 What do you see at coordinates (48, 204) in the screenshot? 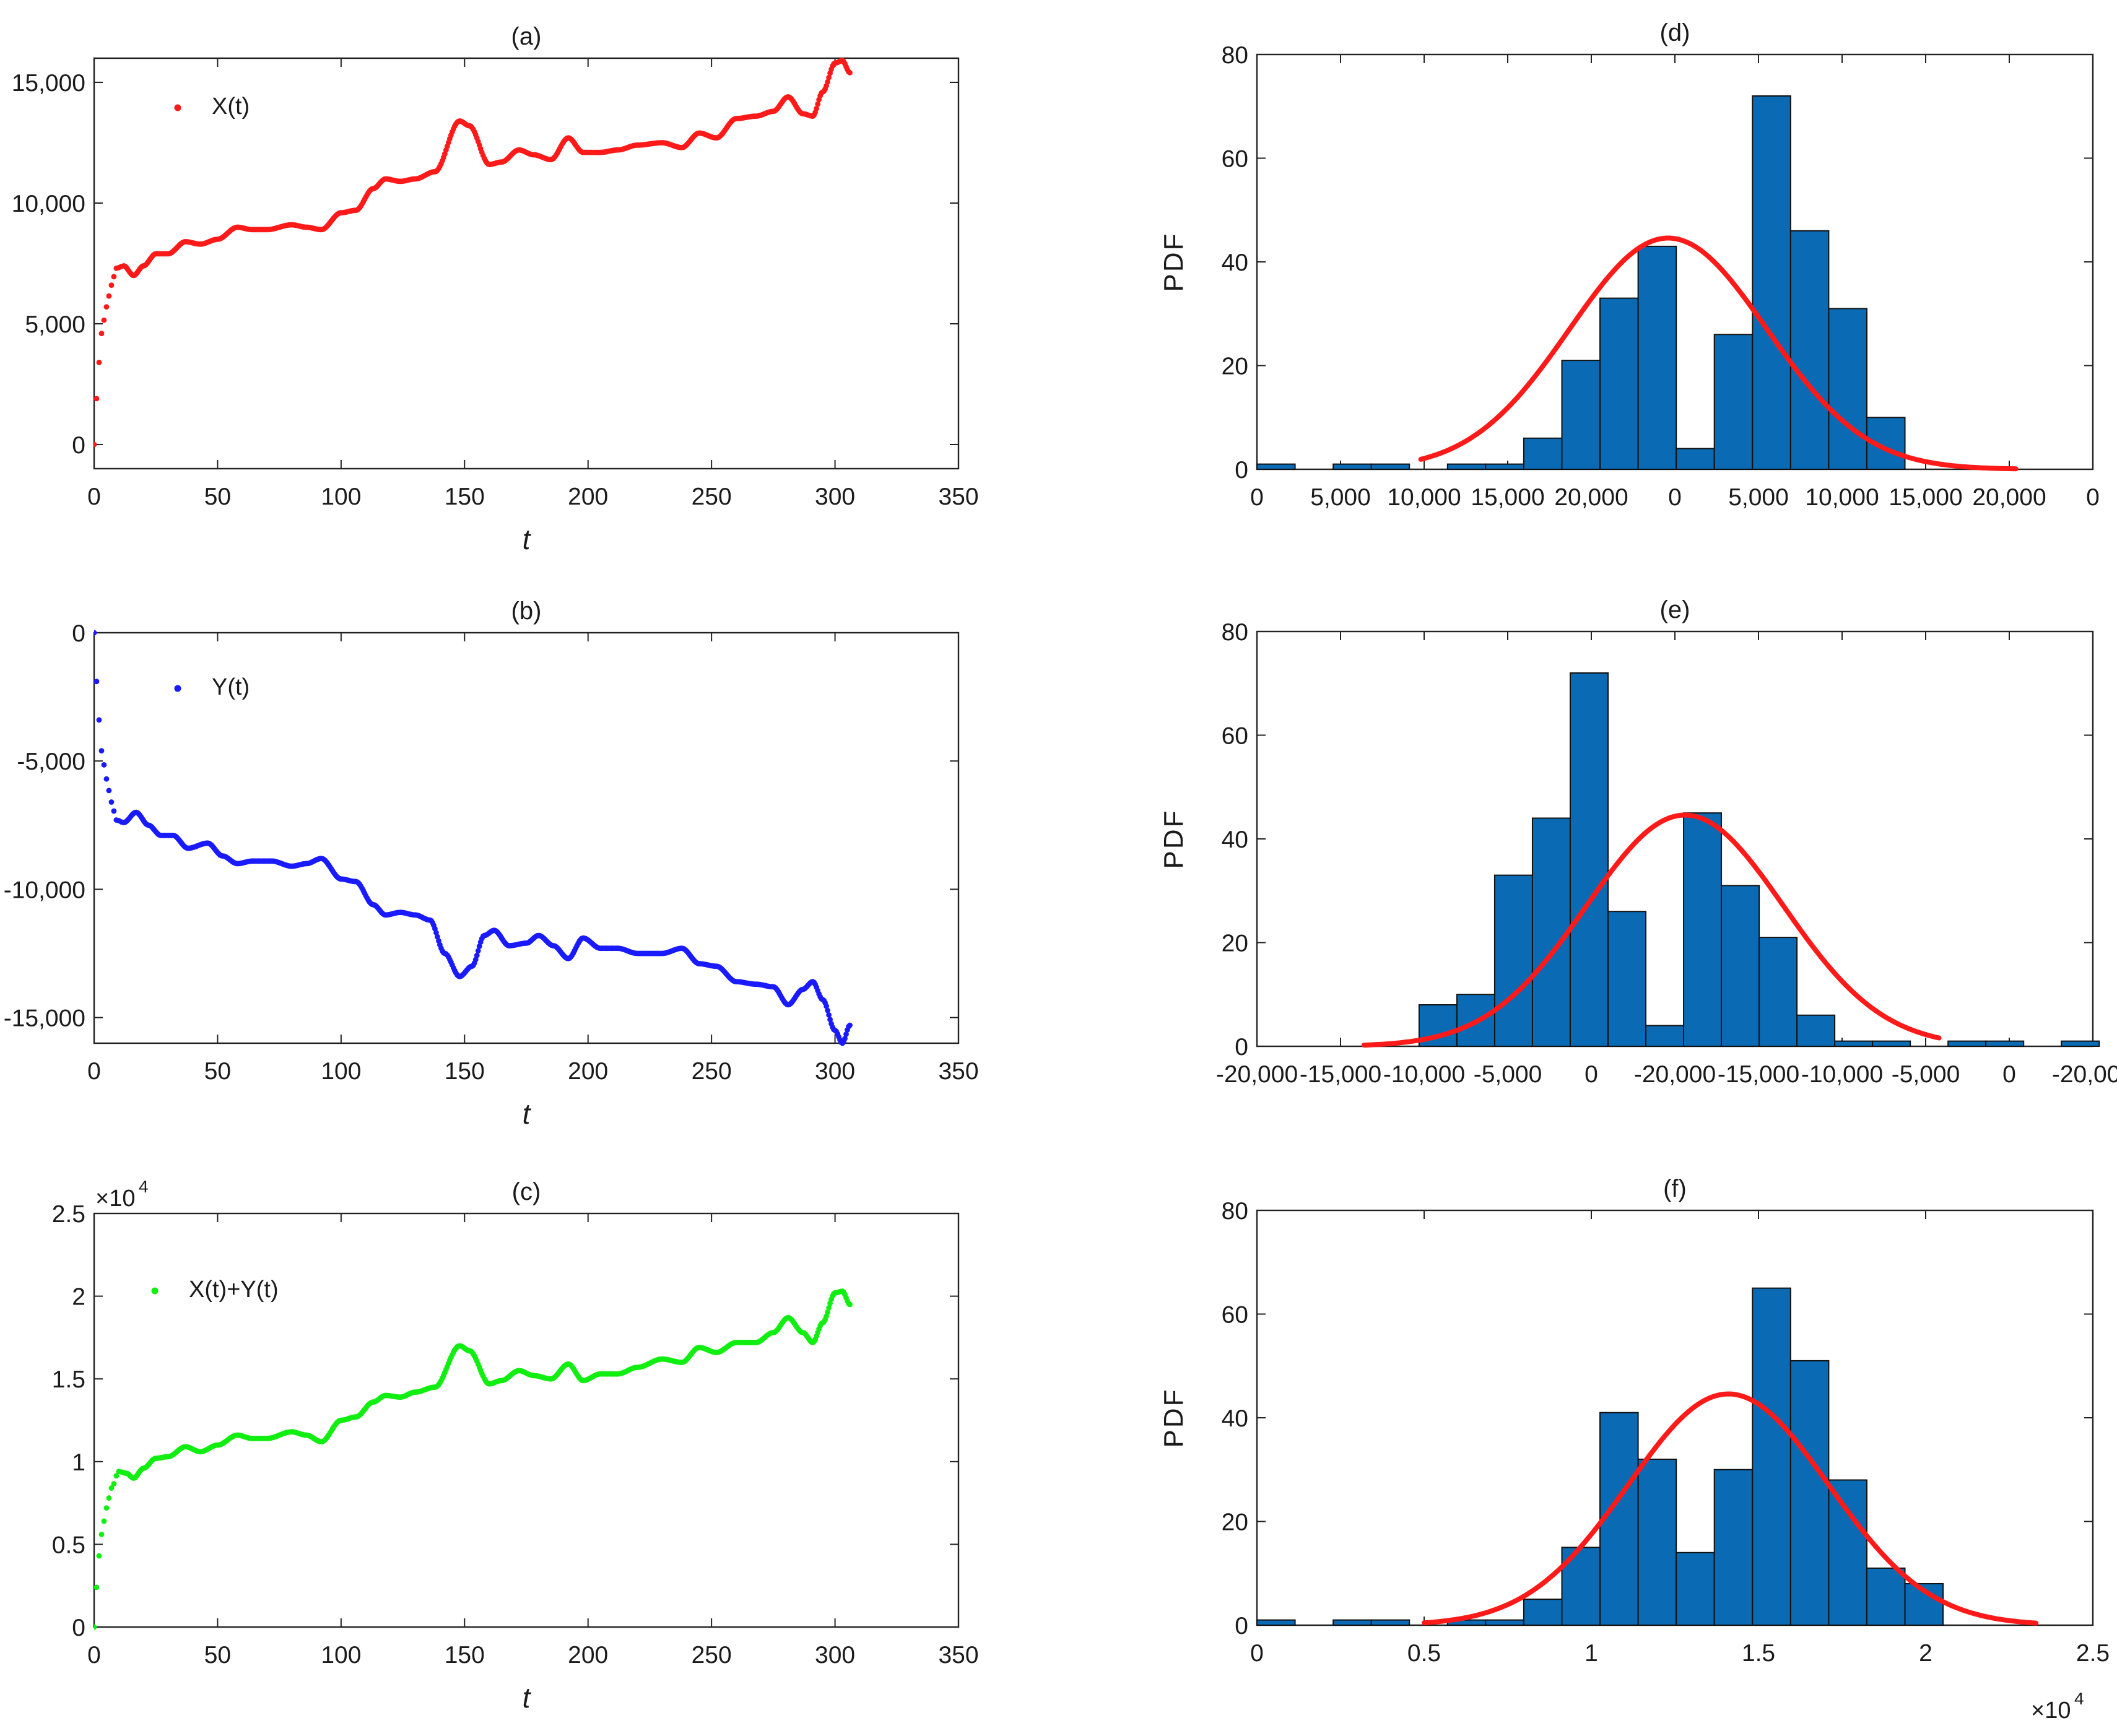
I see `y-tick-label: 10,000` at bounding box center [48, 204].